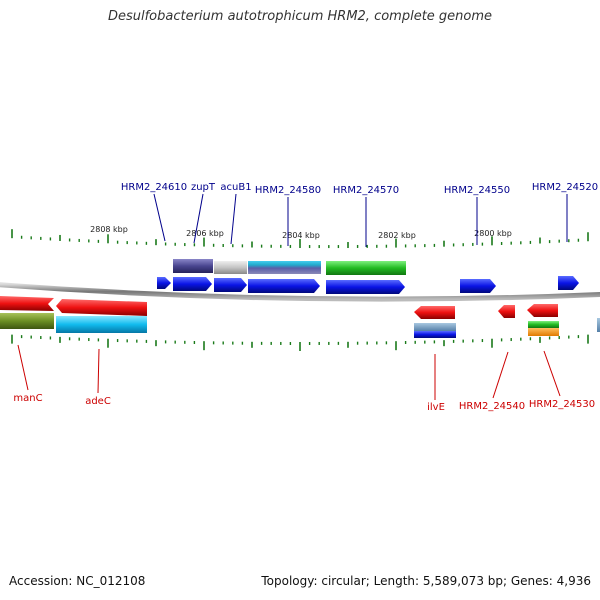 The height and width of the screenshot is (600, 600). What do you see at coordinates (301, 235) in the screenshot?
I see `kbp-label-2804: 2804 kbp` at bounding box center [301, 235].